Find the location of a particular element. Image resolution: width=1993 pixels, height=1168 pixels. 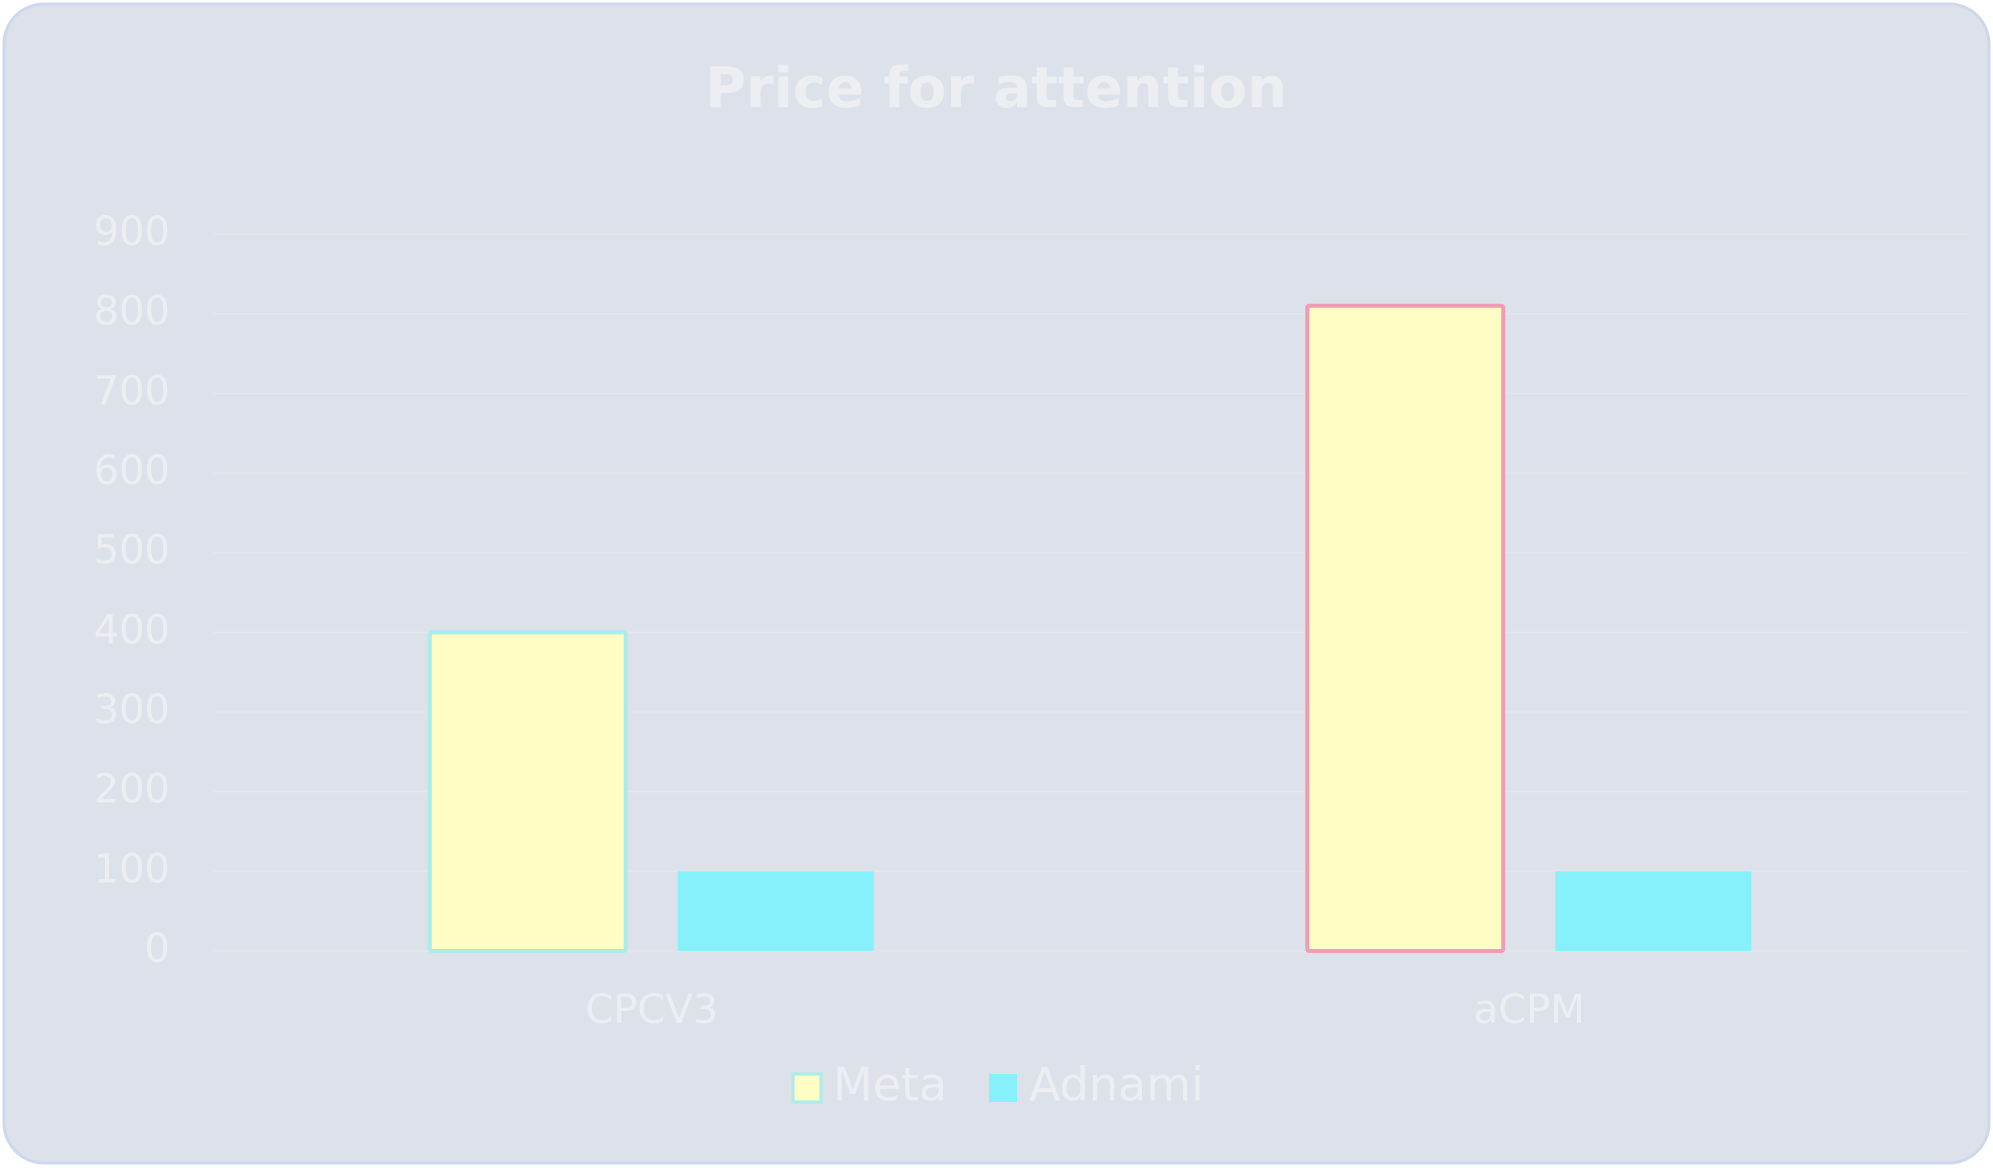

y-tick-label: 0 is located at coordinates (157, 949).